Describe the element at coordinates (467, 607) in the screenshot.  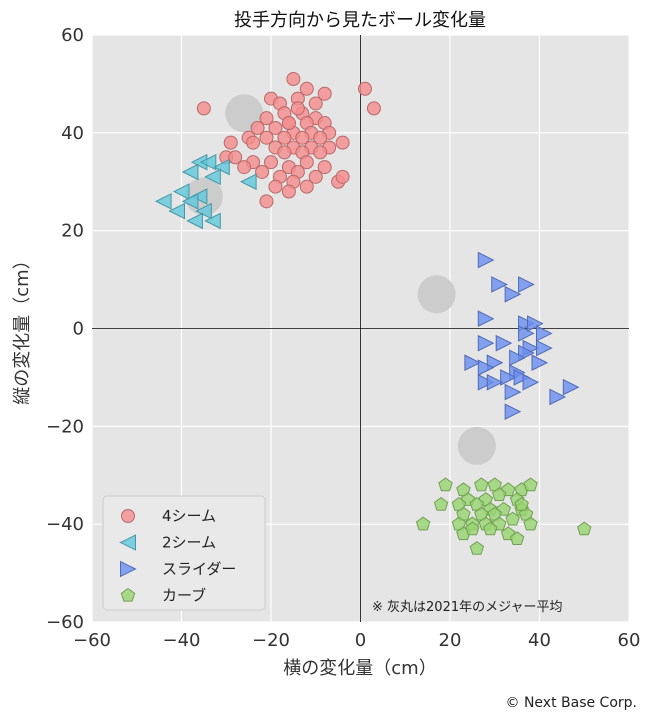
I see `average-note: ※ 灰丸は2021年のメジャー平均` at that location.